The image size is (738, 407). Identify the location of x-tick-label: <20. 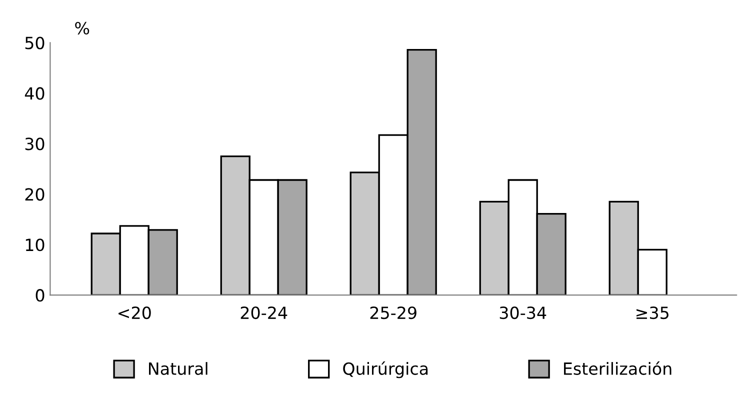
(134, 313).